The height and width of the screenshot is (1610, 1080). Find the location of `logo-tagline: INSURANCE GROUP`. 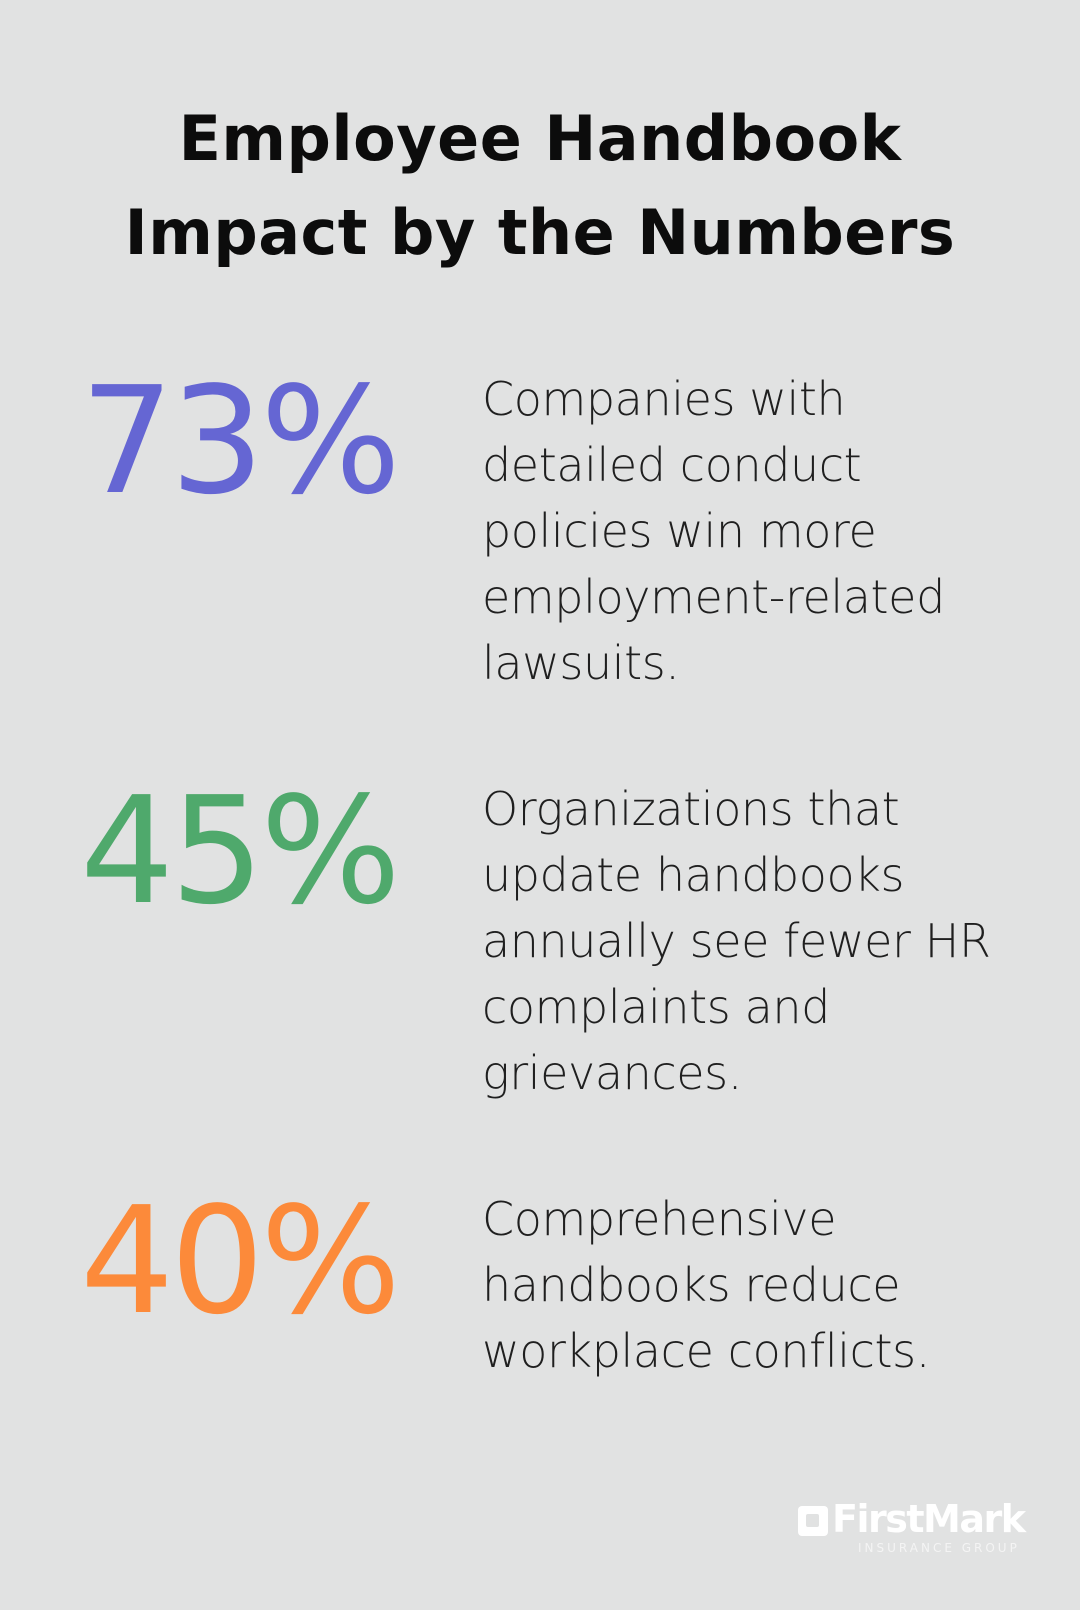

logo-tagline: INSURANCE GROUP is located at coordinates (939, 1548).